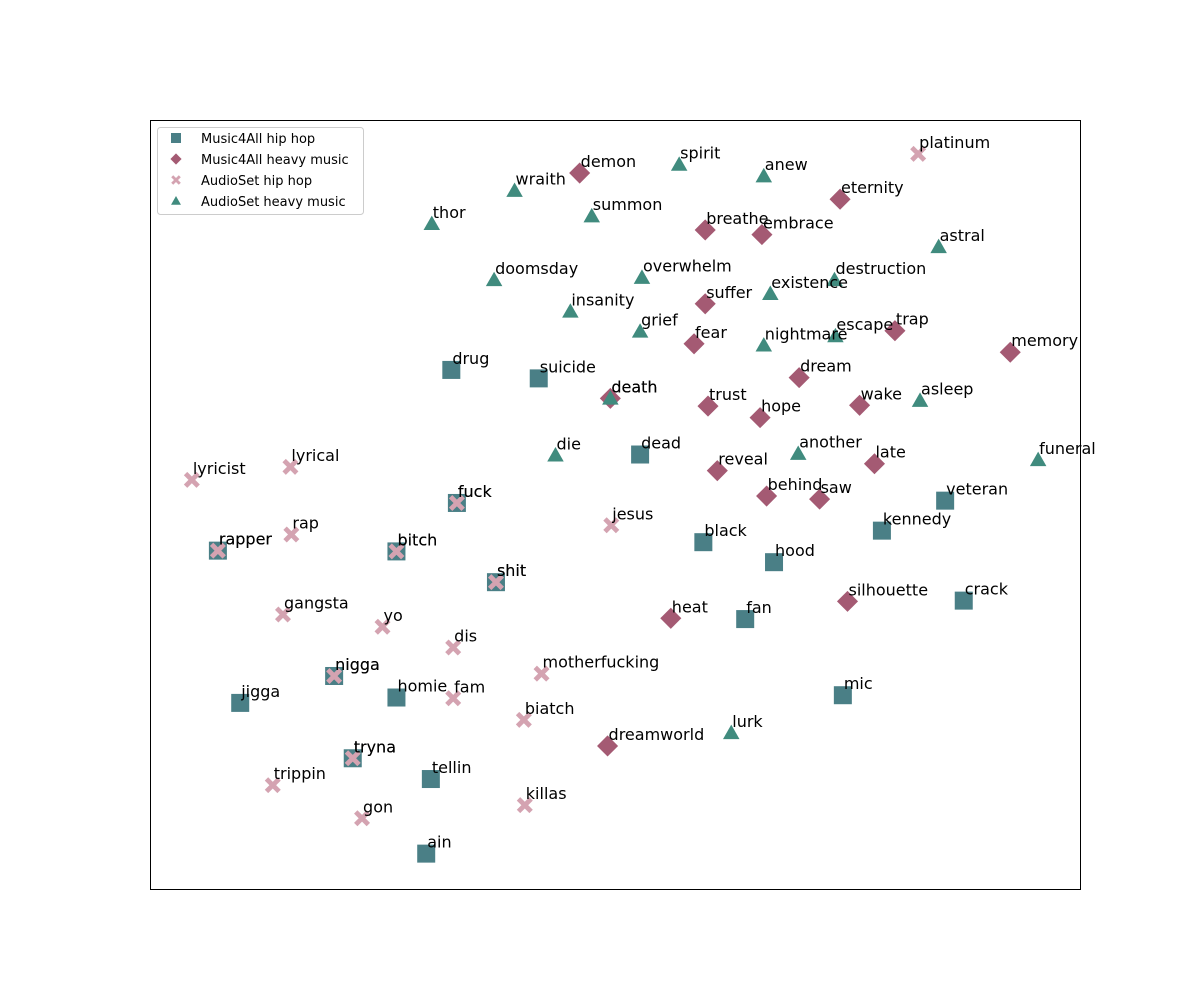 The width and height of the screenshot is (1200, 1000). Describe the element at coordinates (453, 698) in the screenshot. I see `point-audioset-hip-hop-fam` at that location.